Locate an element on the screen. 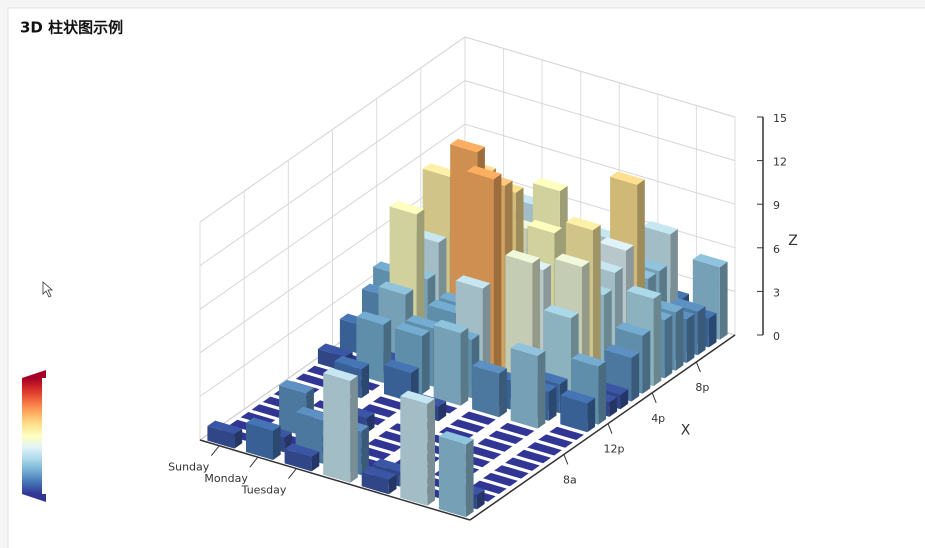 This screenshot has width=925, height=548. x-axis is located at coordinates (602, 427).